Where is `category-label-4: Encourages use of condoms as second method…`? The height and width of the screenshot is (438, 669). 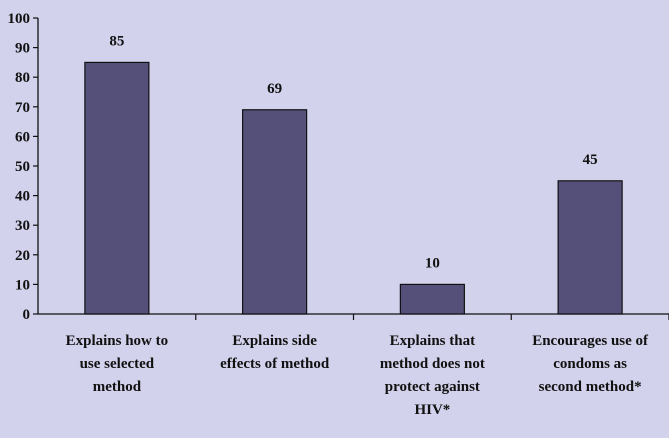
category-label-4: Encourages use of condoms as second method… is located at coordinates (590, 364).